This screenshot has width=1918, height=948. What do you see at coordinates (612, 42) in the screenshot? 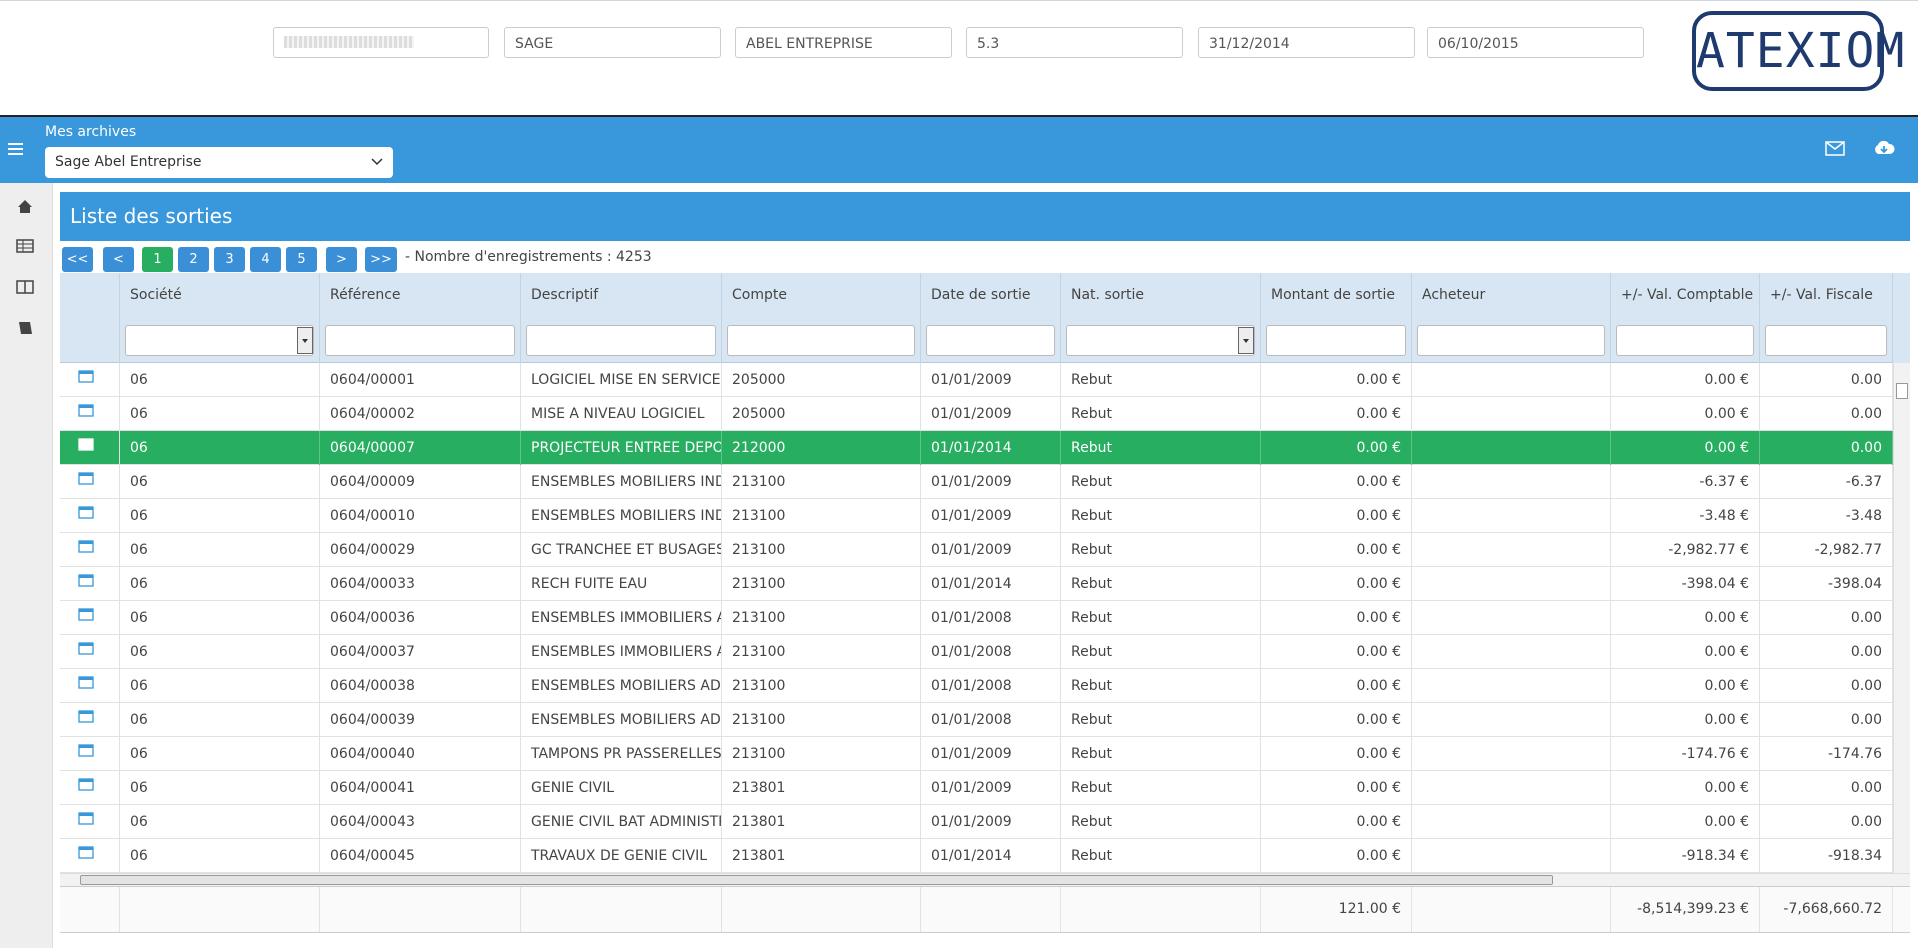
I see `header-field: SAGE` at bounding box center [612, 42].